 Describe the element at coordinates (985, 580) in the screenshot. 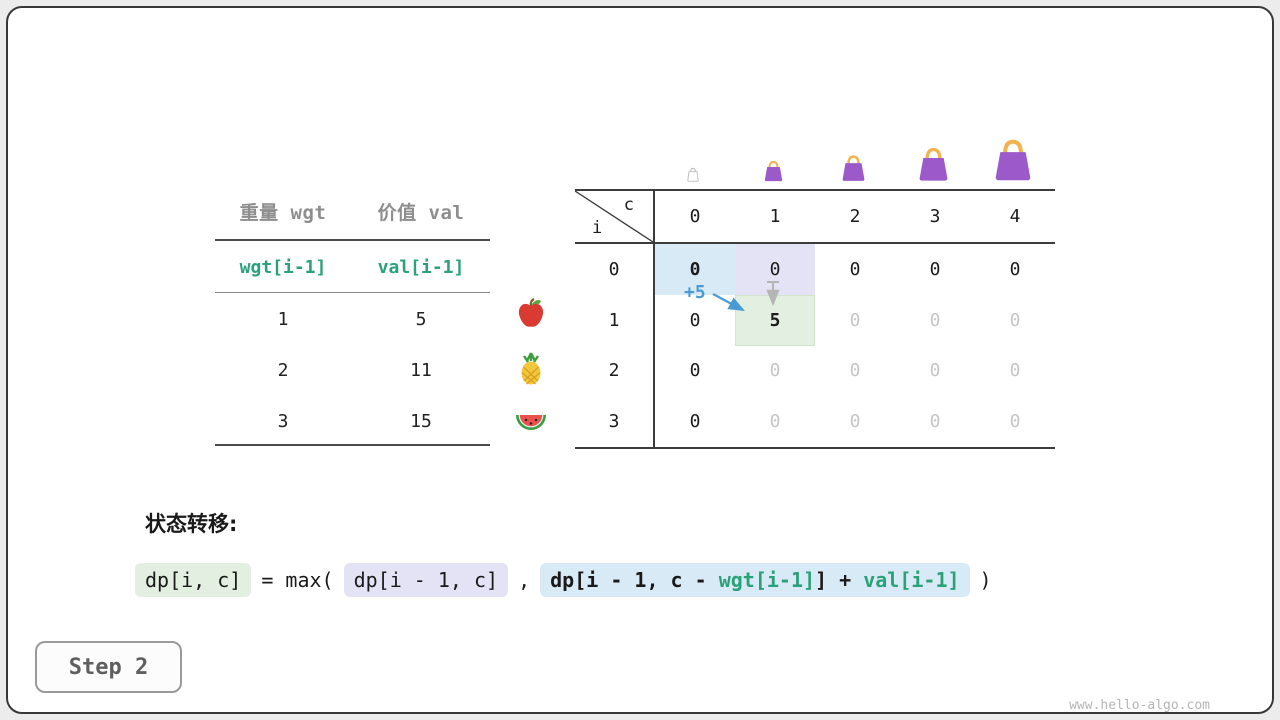

I see `formula-close-paren: )` at that location.